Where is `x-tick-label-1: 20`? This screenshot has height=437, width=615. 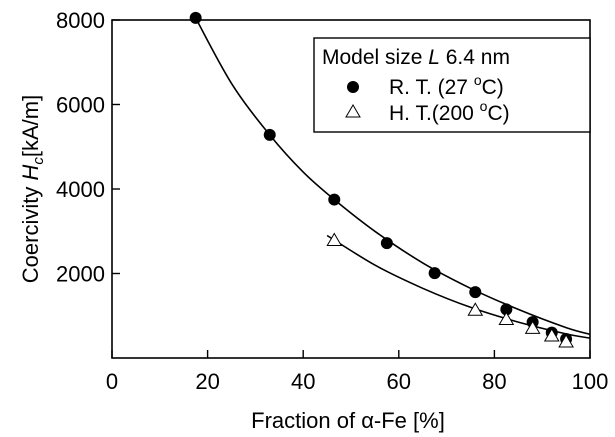
x-tick-label-1: 20 is located at coordinates (207, 381).